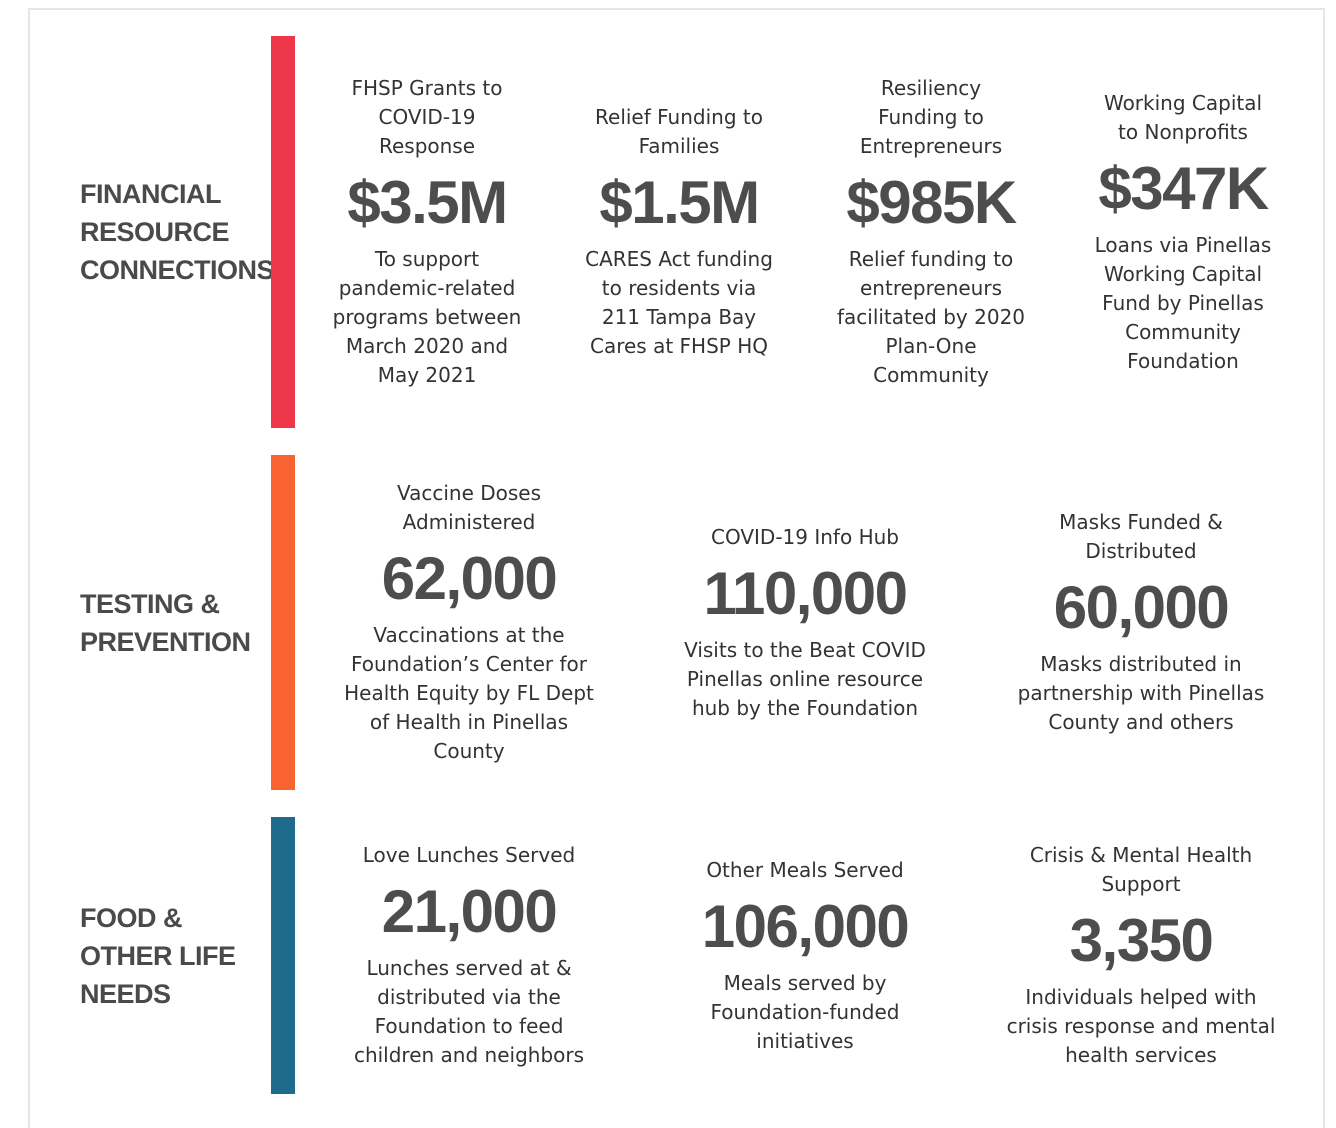 The width and height of the screenshot is (1336, 1128). I want to click on stat-value: 110,000, so click(805, 593).